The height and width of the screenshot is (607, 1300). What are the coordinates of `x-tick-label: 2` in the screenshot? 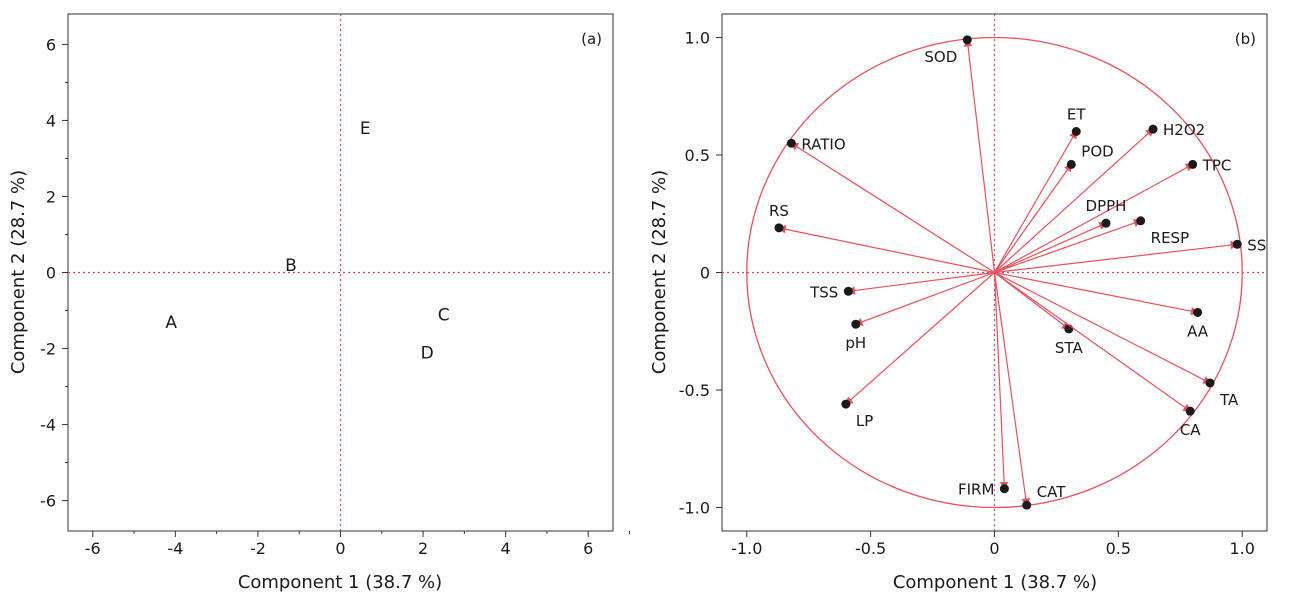 It's located at (423, 548).